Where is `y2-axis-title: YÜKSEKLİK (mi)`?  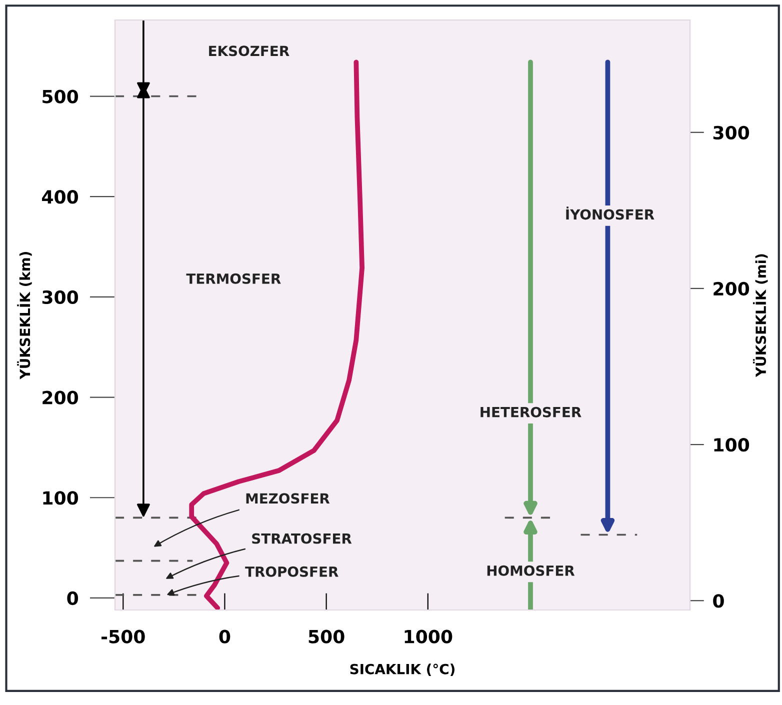 y2-axis-title: YÜKSEKLİK (mi) is located at coordinates (760, 316).